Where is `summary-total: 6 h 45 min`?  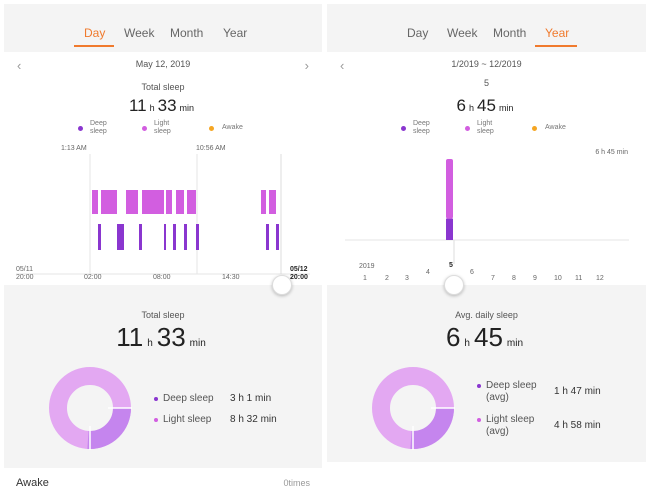 summary-total: 6 h 45 min is located at coordinates (486, 106).